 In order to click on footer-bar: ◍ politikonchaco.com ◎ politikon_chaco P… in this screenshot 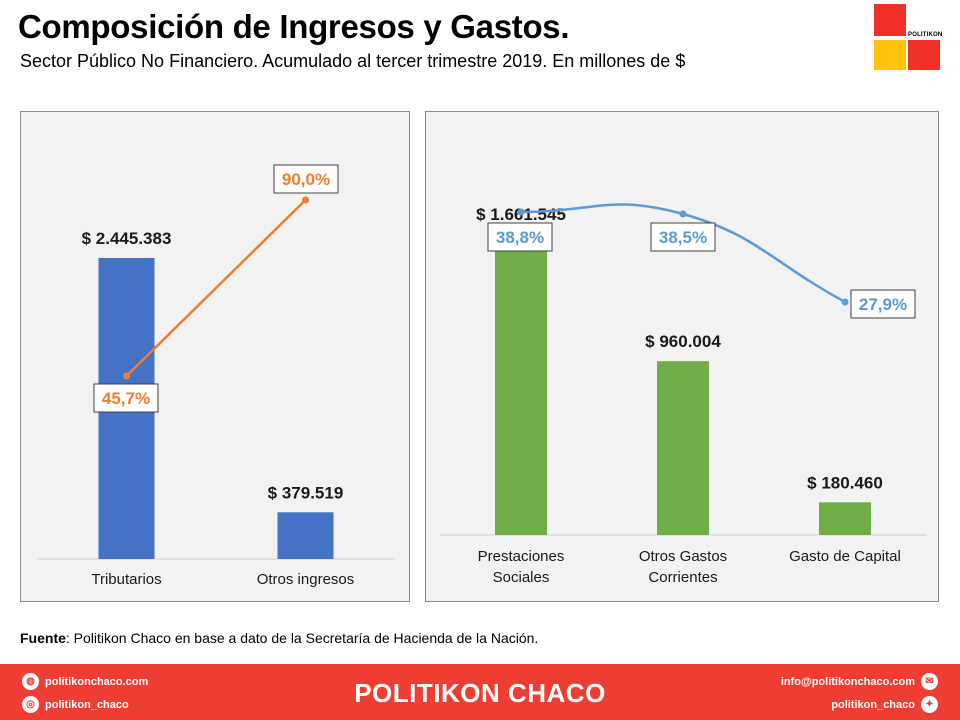, I will do `click(480, 692)`.